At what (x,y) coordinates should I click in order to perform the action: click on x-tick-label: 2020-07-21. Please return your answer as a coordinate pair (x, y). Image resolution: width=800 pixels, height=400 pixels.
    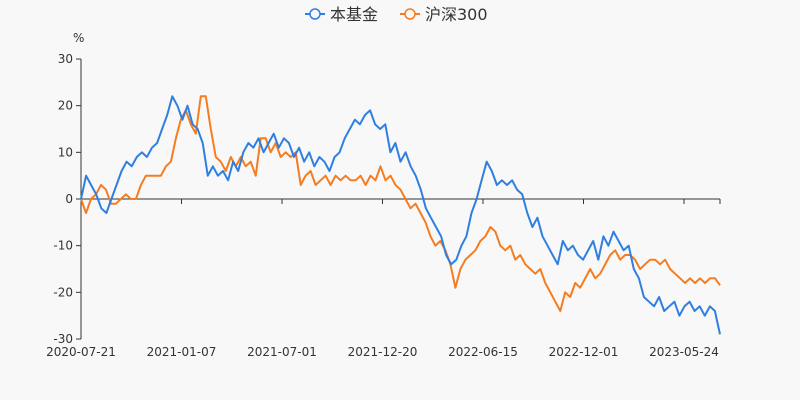
    Looking at the image, I should click on (81, 352).